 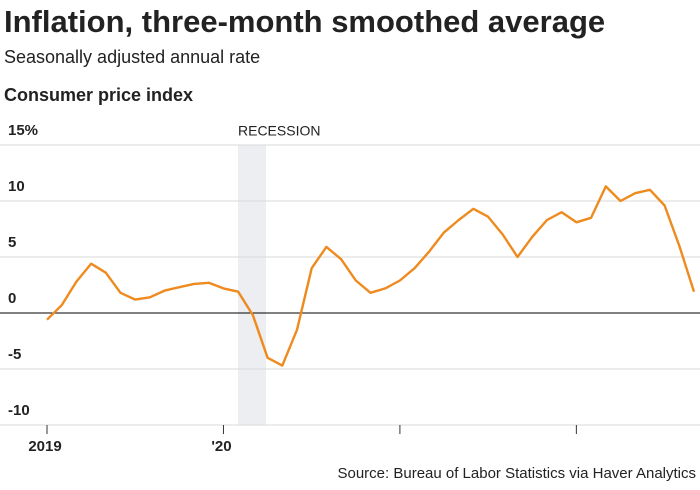 I want to click on y-tick-label: 0, so click(x=12, y=298).